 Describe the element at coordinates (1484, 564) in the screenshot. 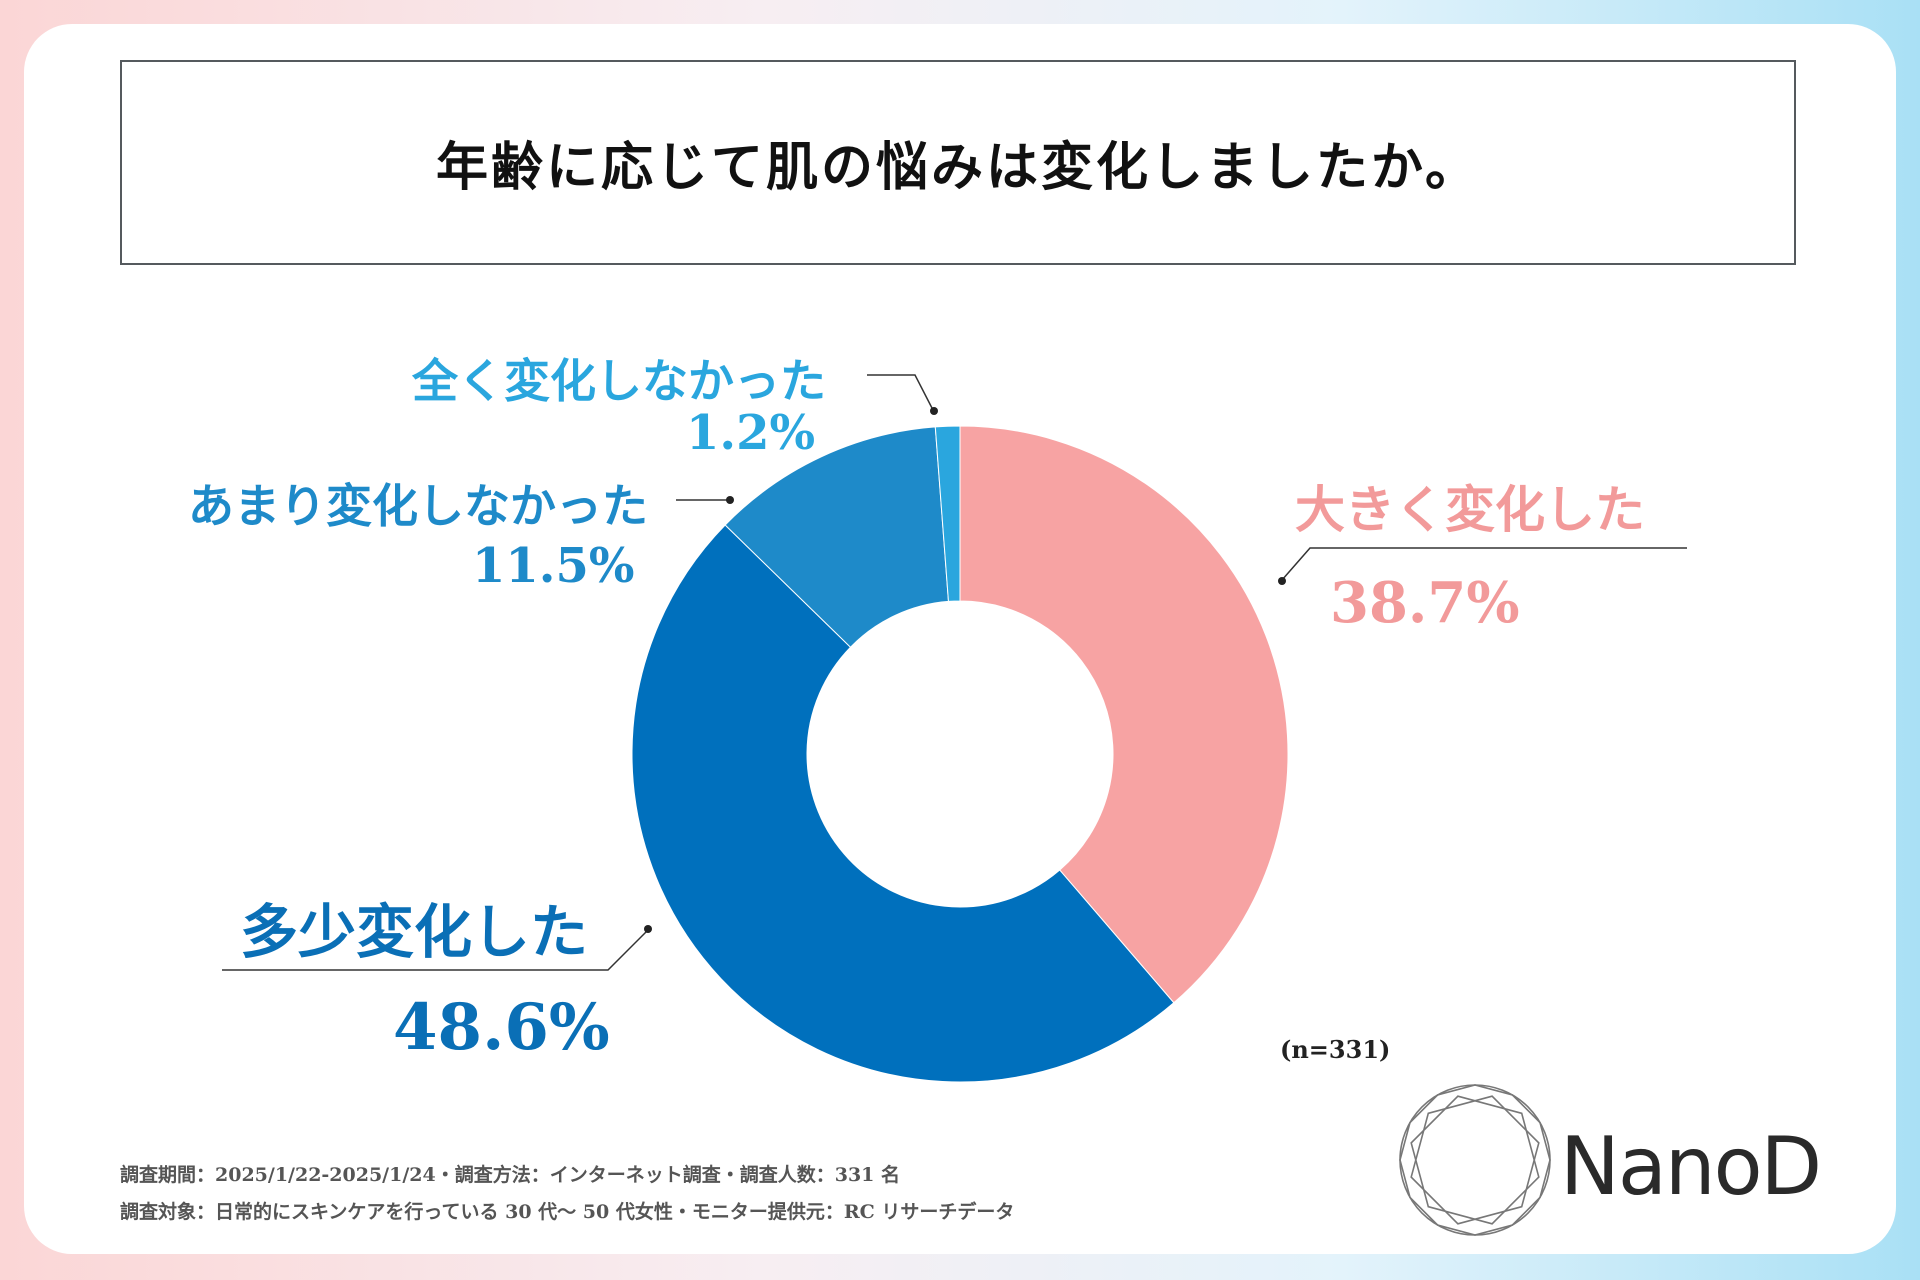

I see `leader-line-large-change` at that location.